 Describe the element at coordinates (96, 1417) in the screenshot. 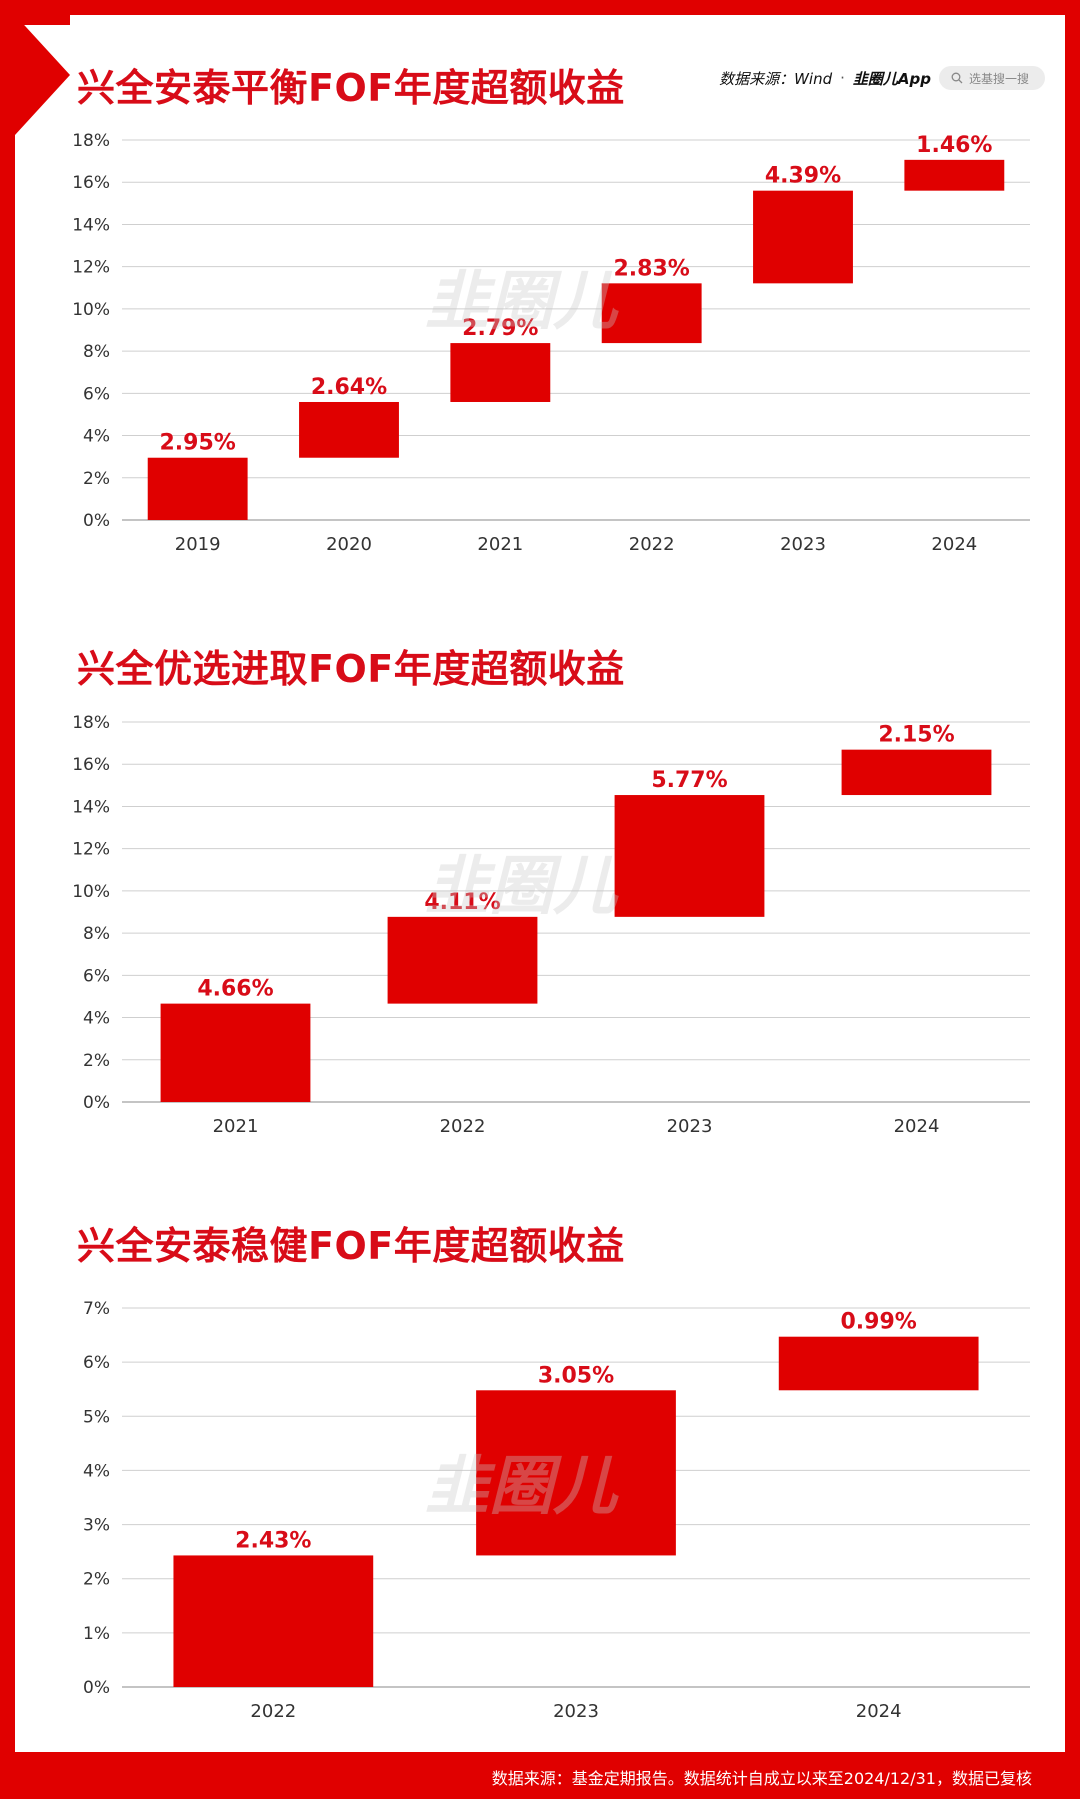

I see `y-tick-label: 5%` at that location.